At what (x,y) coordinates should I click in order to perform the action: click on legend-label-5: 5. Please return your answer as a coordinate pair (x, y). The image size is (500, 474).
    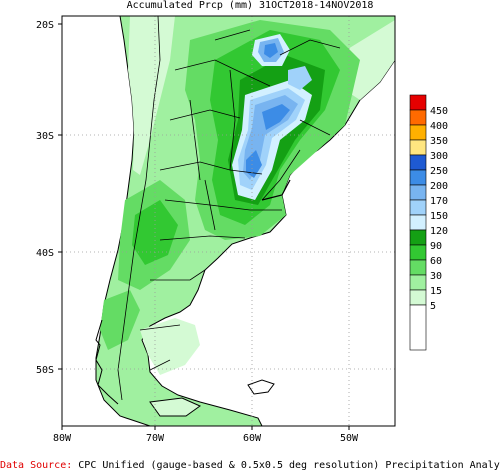
    Looking at the image, I should click on (433, 306).